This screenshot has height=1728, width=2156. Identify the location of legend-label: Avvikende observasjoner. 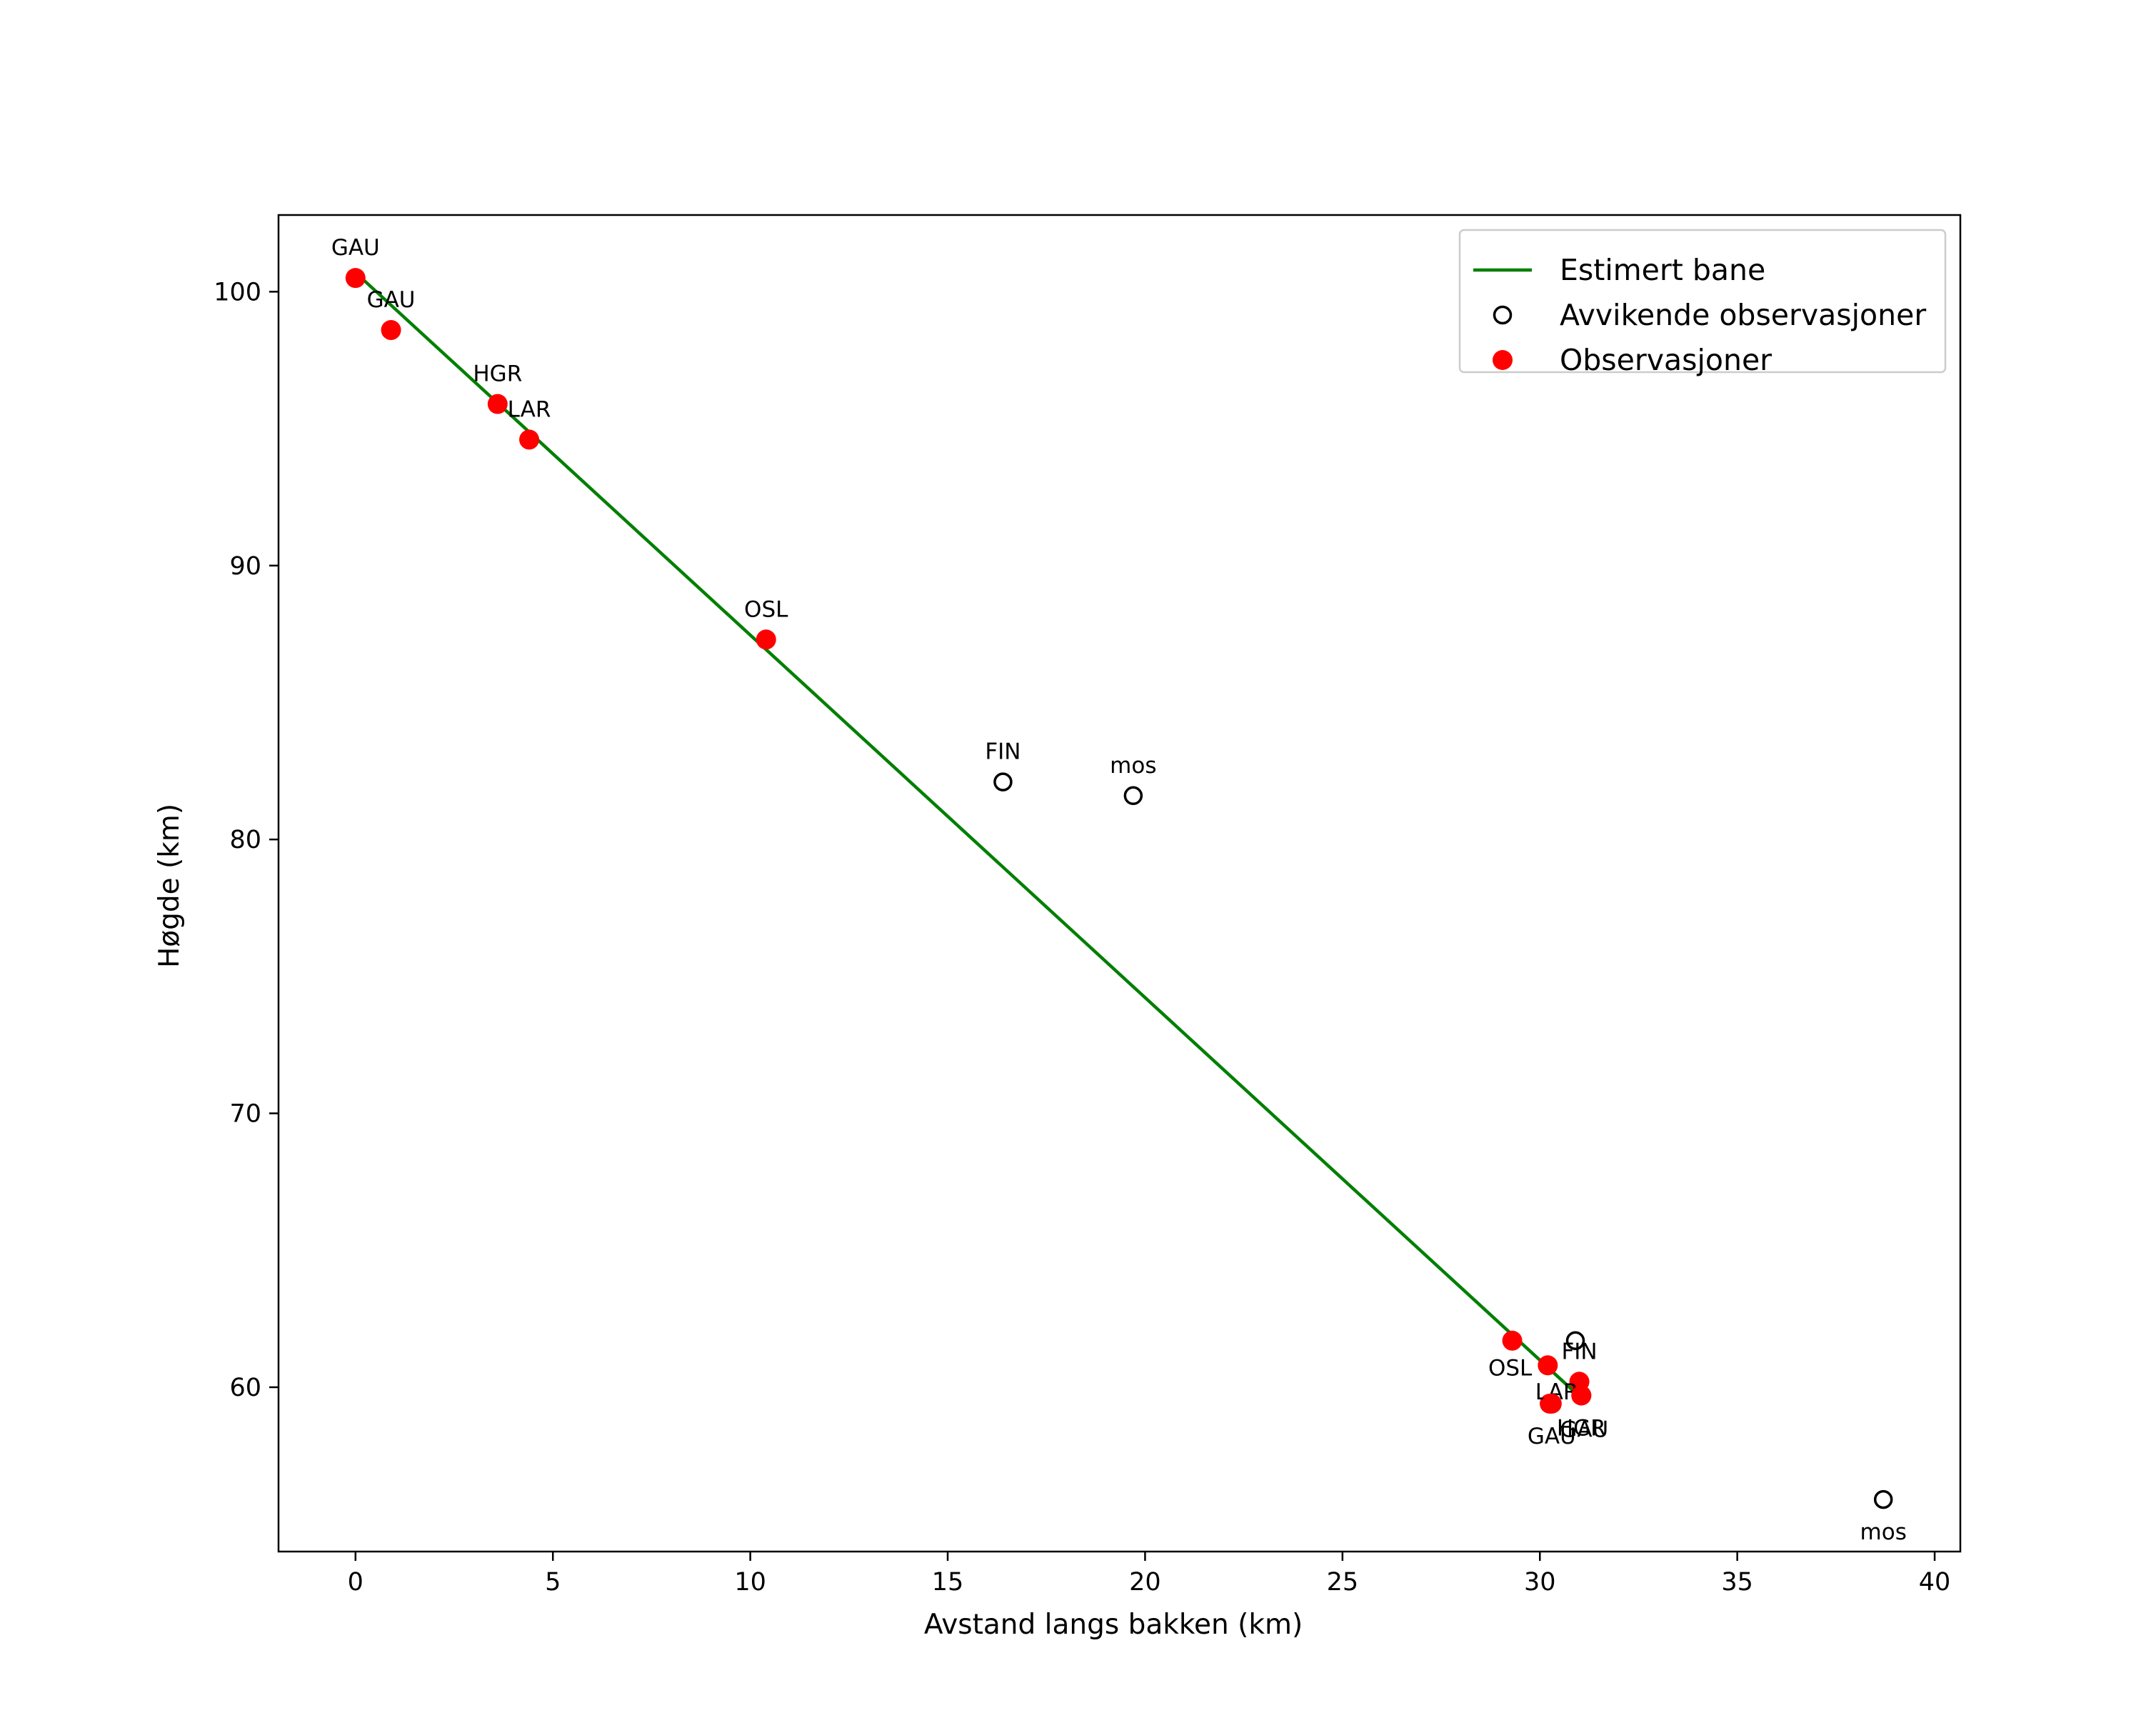
(1743, 315).